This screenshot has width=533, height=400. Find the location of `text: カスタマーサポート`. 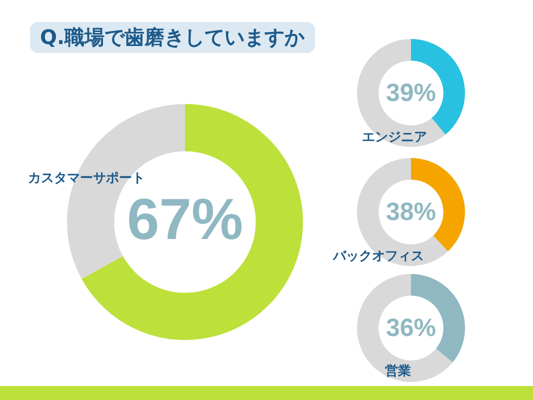

text: カスタマーサポート is located at coordinates (86, 179).